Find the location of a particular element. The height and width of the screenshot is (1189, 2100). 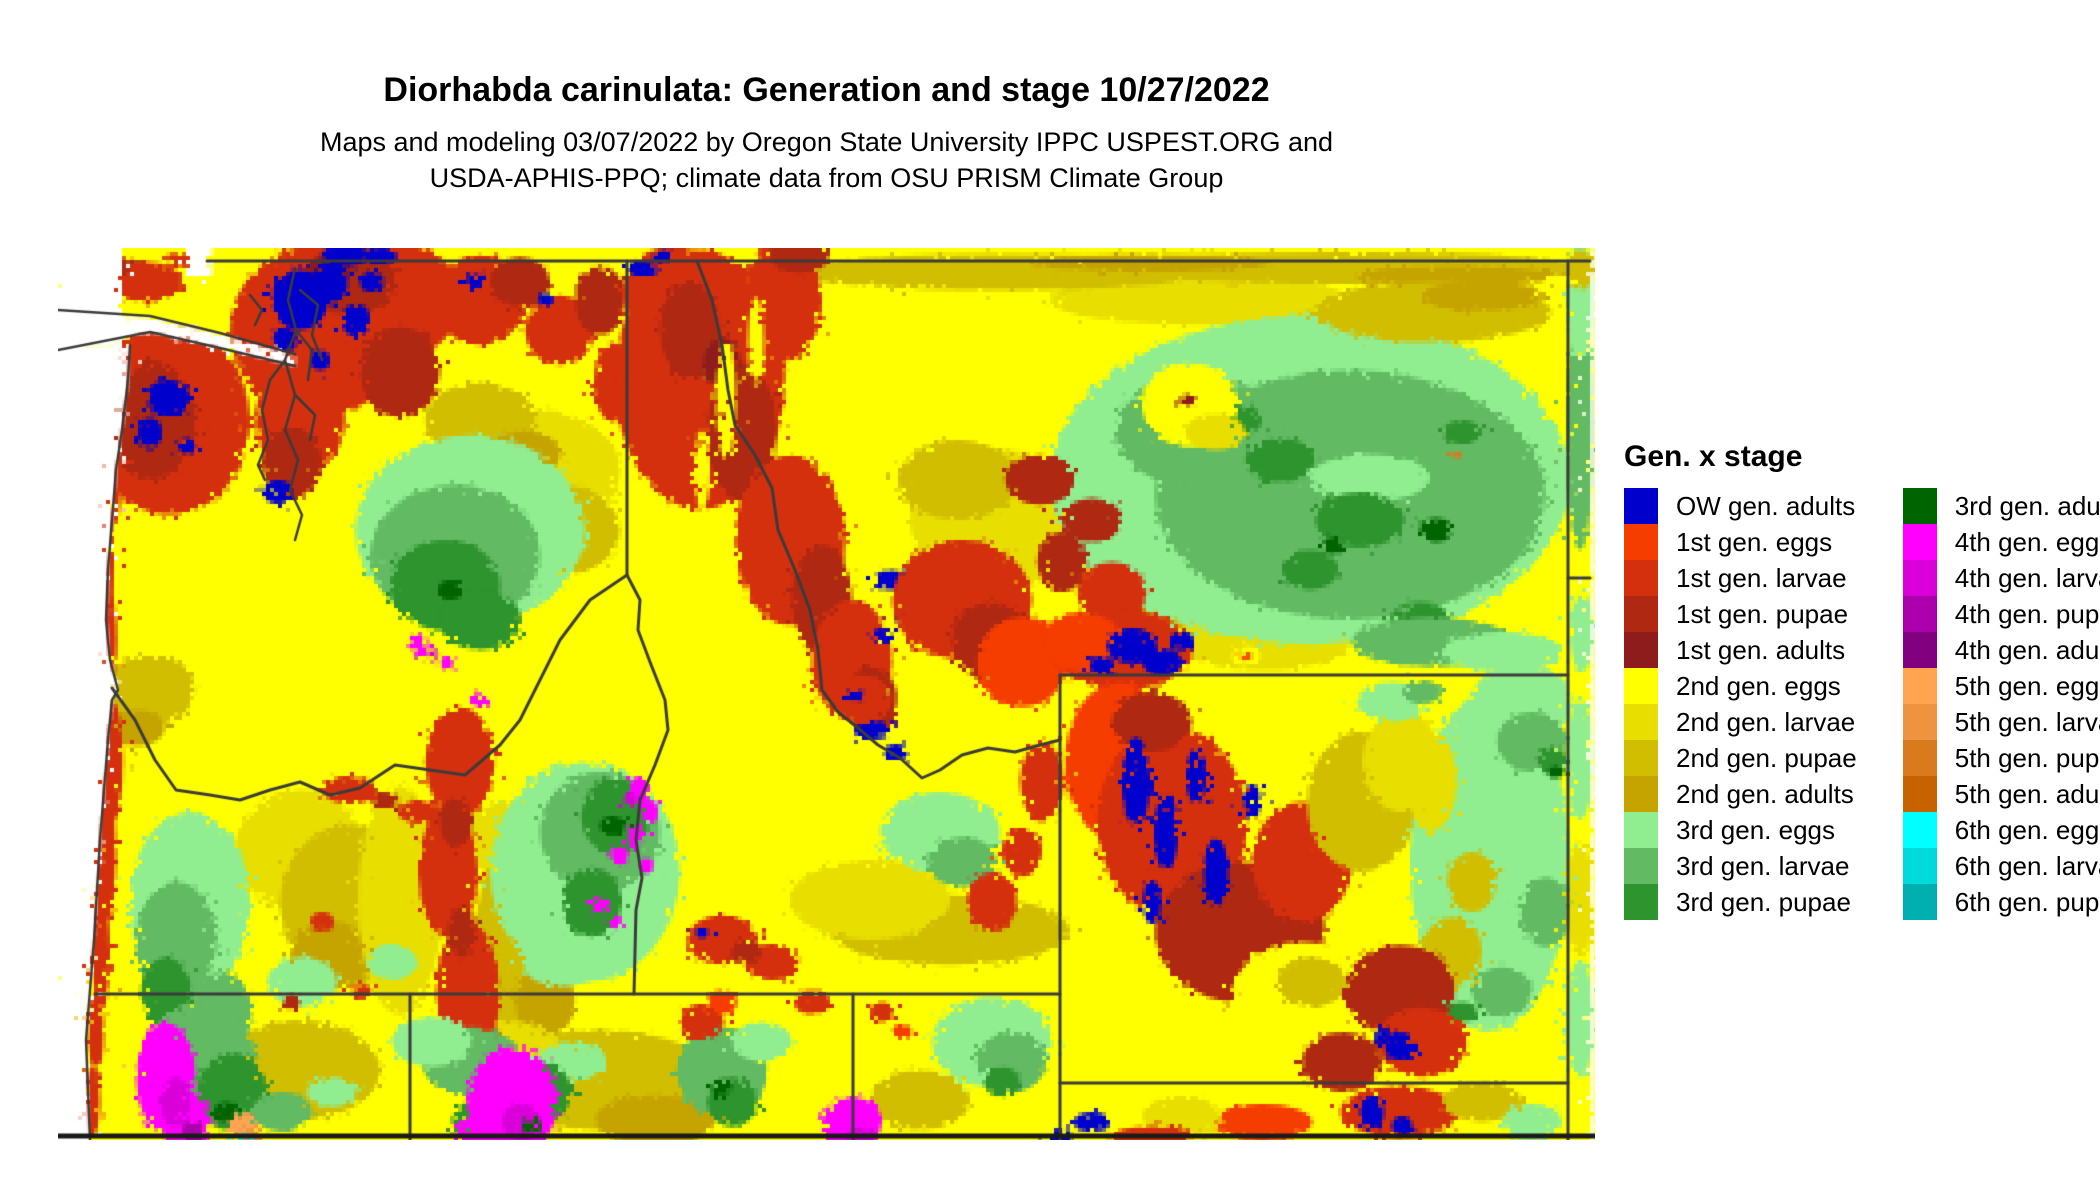

legend-swatch-a1 is located at coordinates (1641, 650).